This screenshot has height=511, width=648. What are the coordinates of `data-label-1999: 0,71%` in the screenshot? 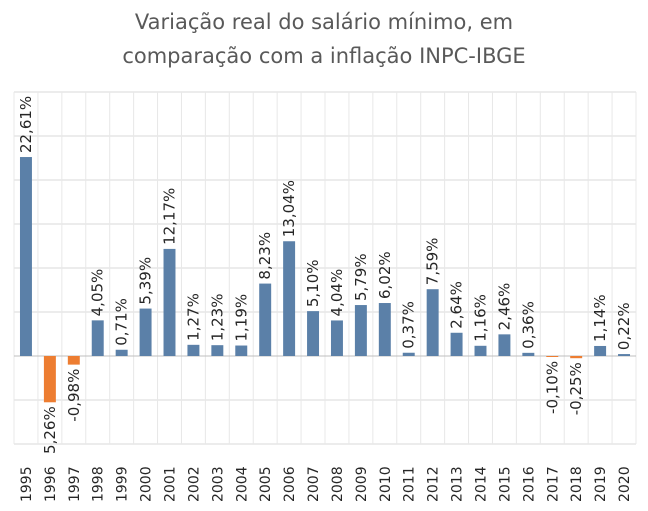 It's located at (122, 322).